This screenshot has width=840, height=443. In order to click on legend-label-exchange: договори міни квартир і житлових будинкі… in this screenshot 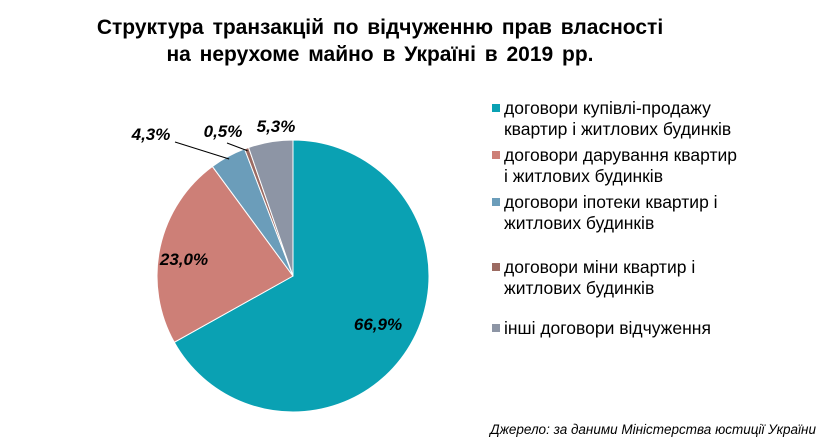, I will do `click(600, 277)`.